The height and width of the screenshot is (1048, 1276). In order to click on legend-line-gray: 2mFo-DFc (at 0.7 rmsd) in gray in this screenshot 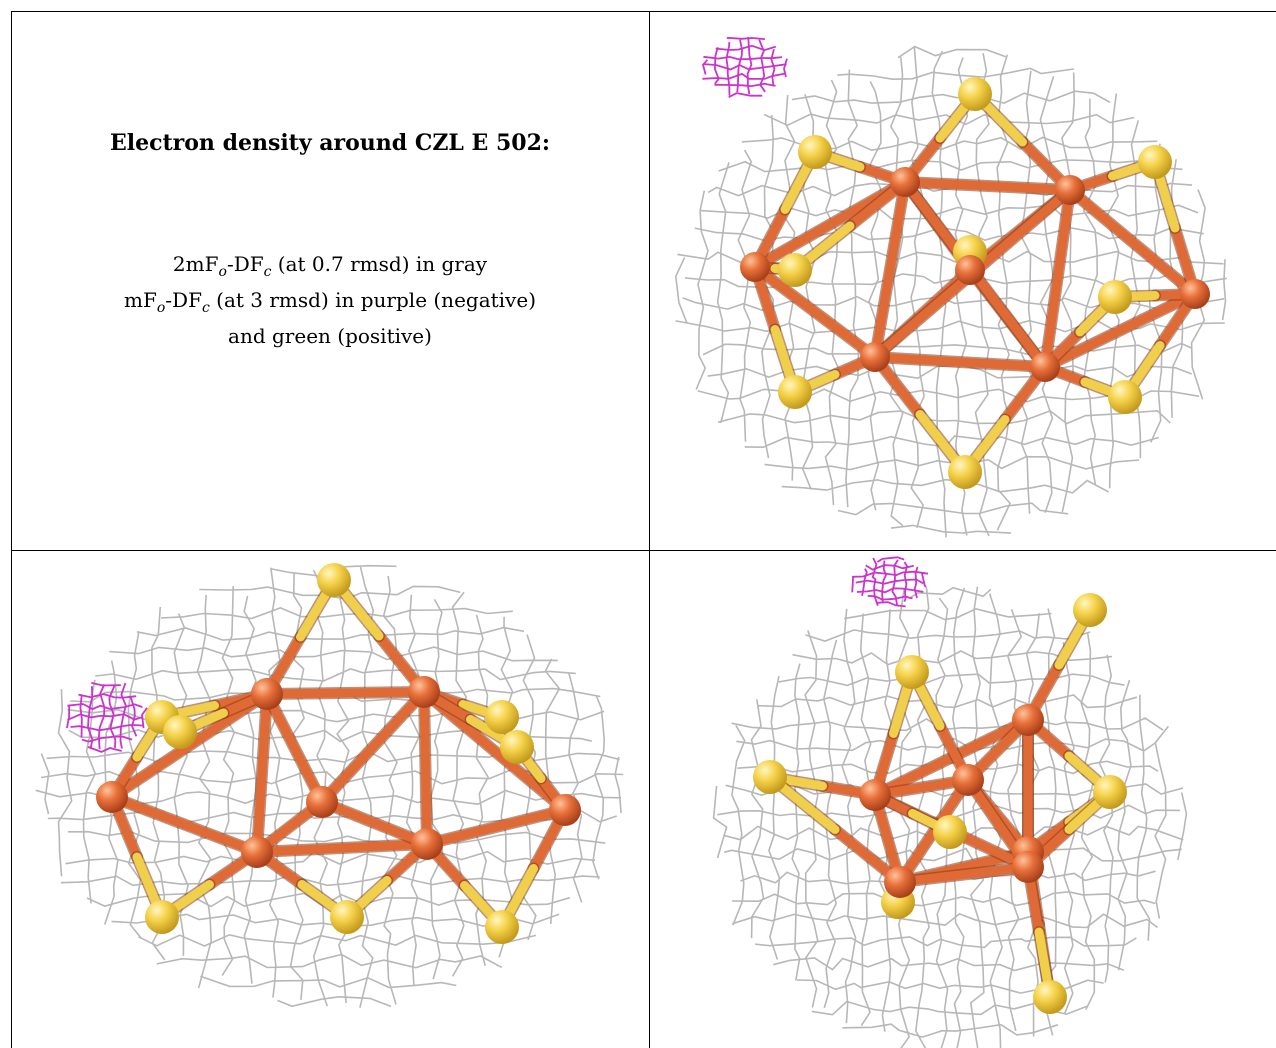, I will do `click(330, 268)`.